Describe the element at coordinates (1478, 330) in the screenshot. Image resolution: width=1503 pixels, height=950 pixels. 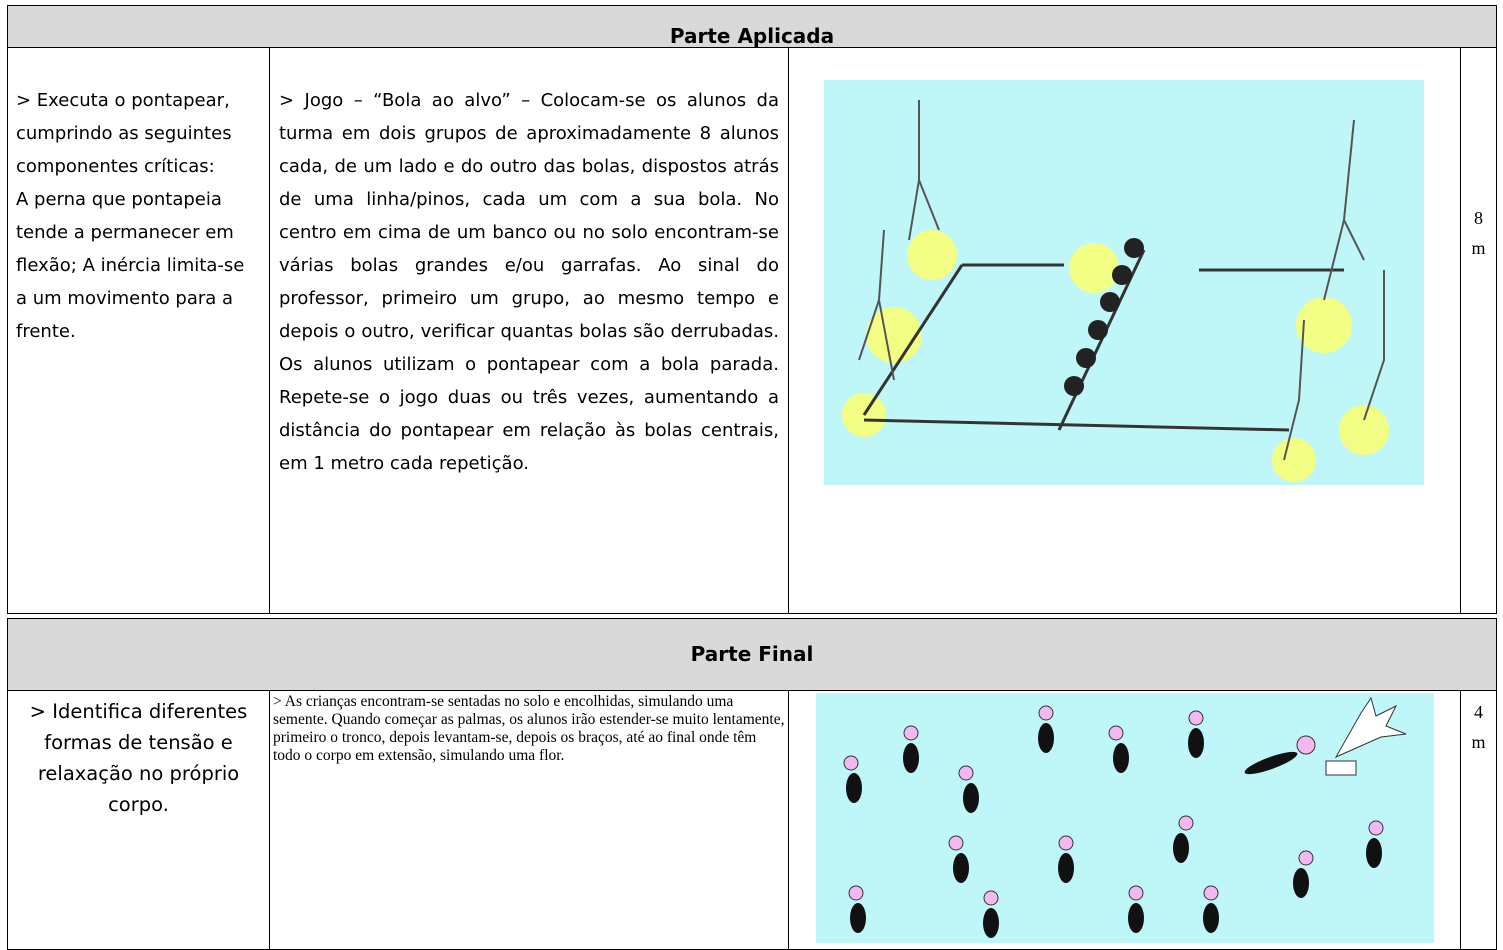
I see `time-cell: 8 m` at that location.